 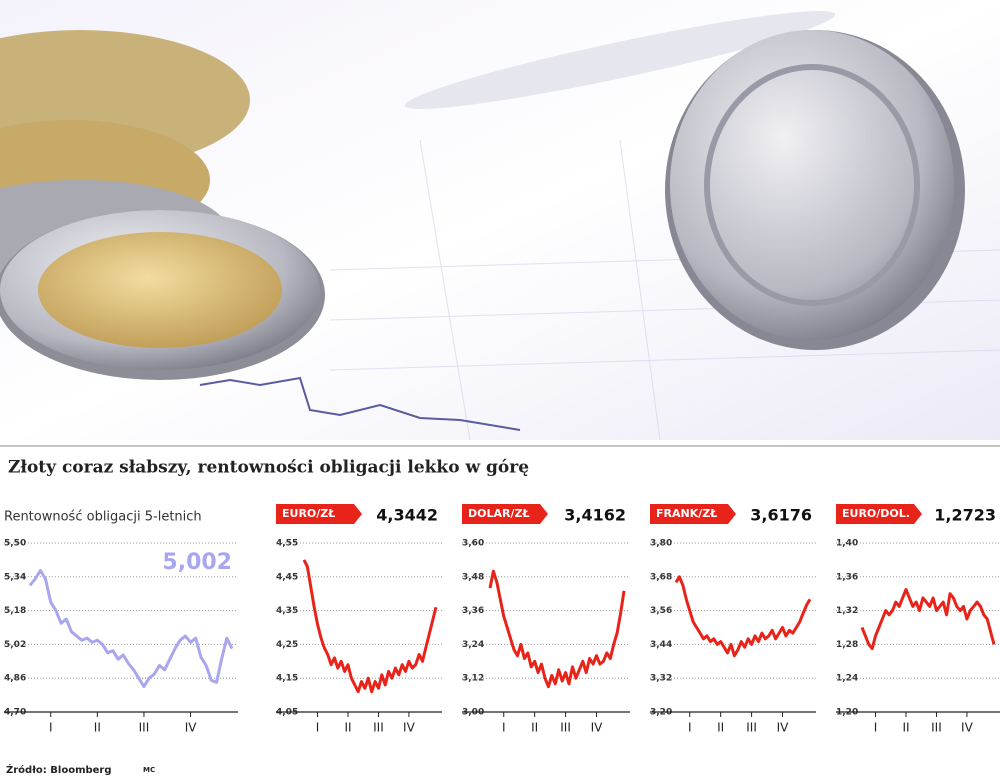 I want to click on y-tick-label: 3,80, so click(x=661, y=544).